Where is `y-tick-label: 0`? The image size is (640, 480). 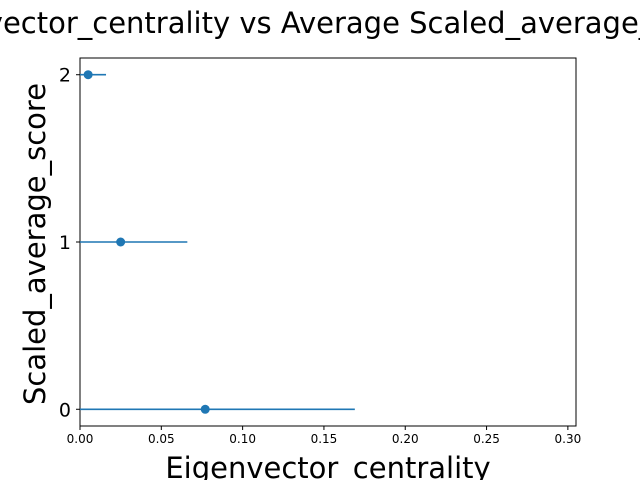
y-tick-label: 0 is located at coordinates (65, 410).